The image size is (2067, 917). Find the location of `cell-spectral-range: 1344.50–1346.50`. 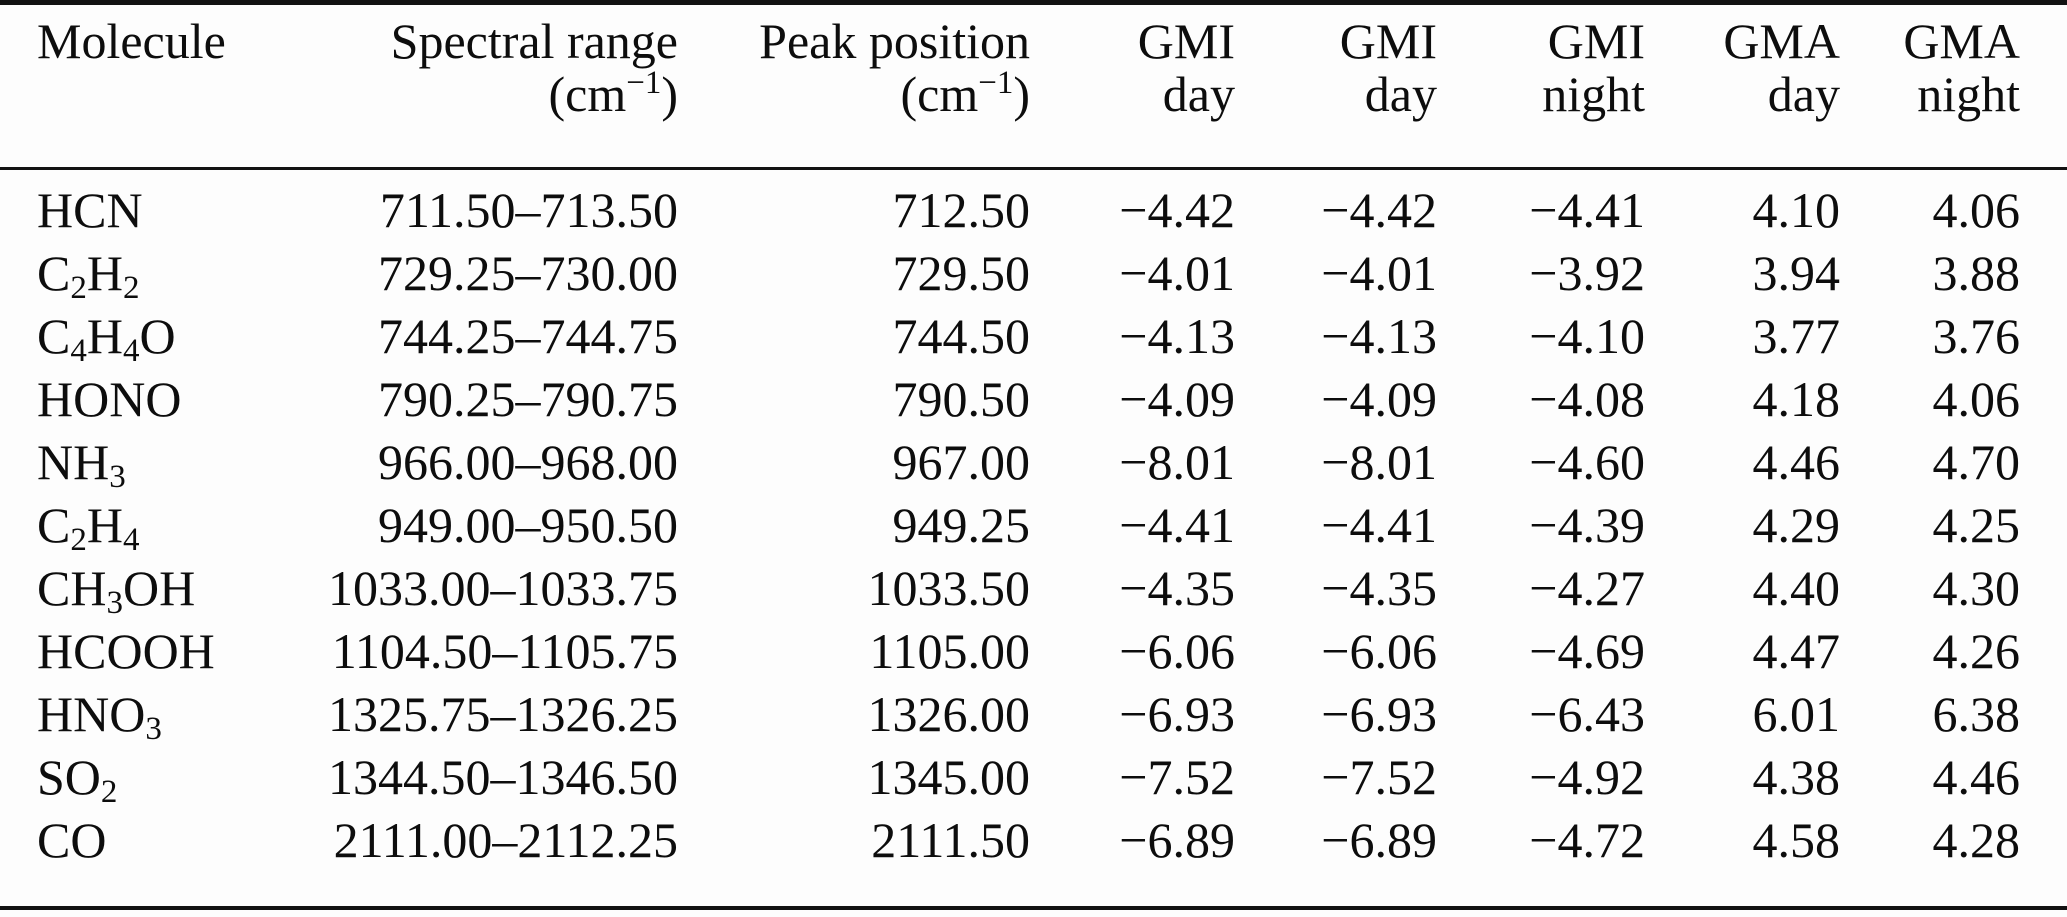

cell-spectral-range: 1344.50–1346.50 is located at coordinates (503, 777).